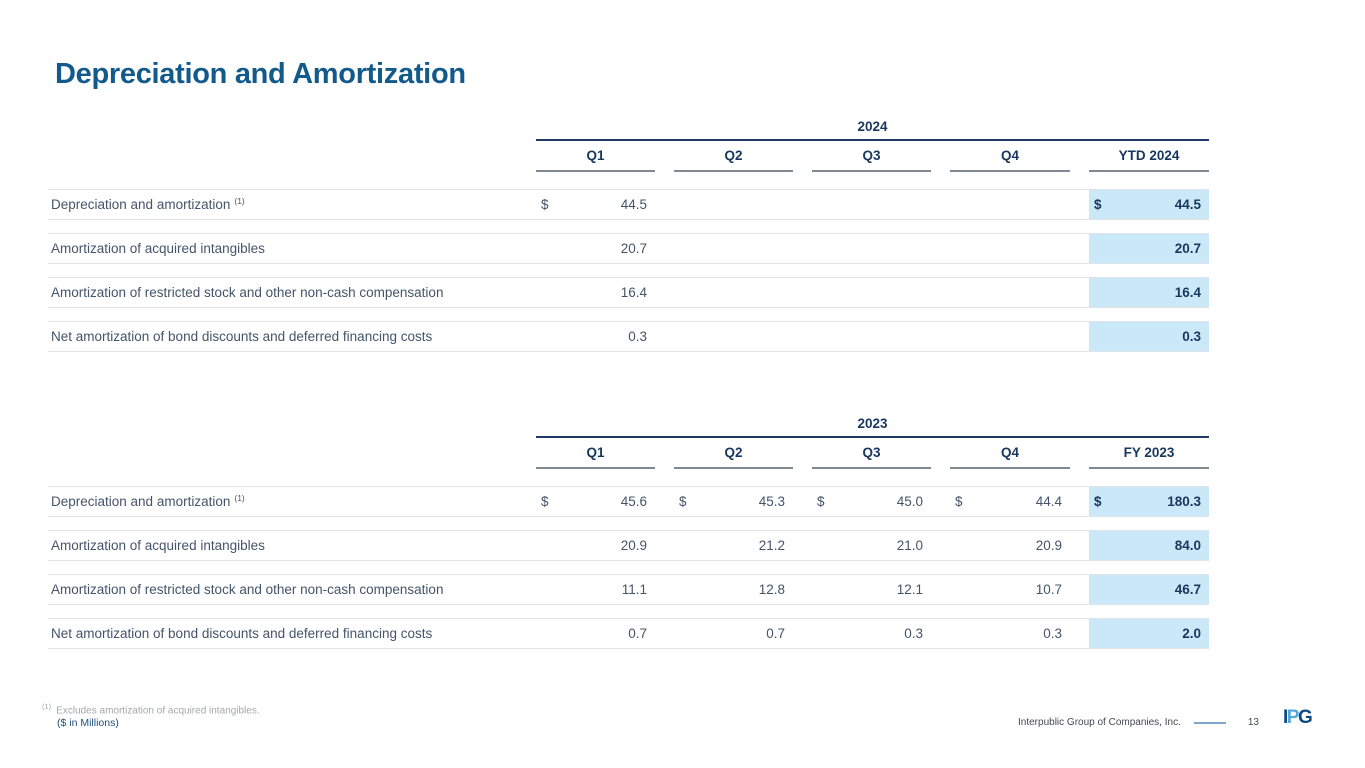 The height and width of the screenshot is (768, 1365). What do you see at coordinates (871, 545) in the screenshot?
I see `cell-q3: 21.0` at bounding box center [871, 545].